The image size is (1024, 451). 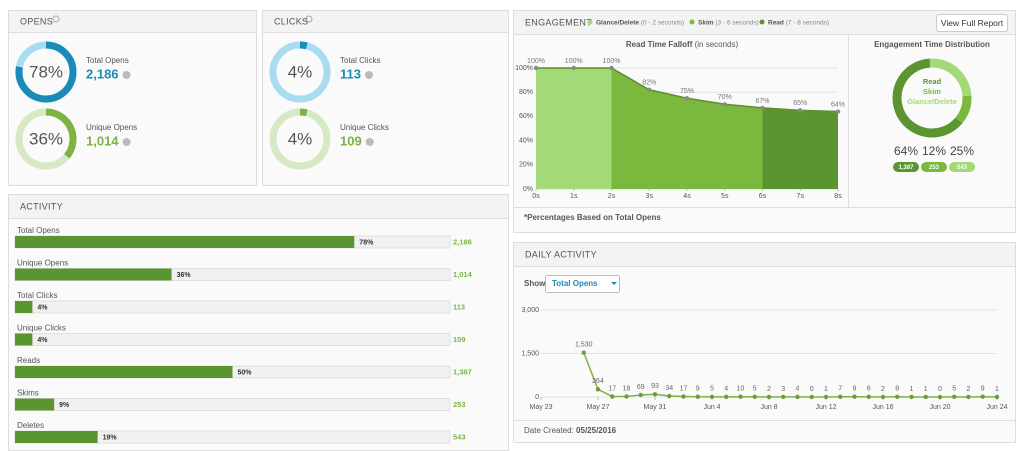 What do you see at coordinates (940, 389) in the screenshot?
I see `value-label: 0` at bounding box center [940, 389].